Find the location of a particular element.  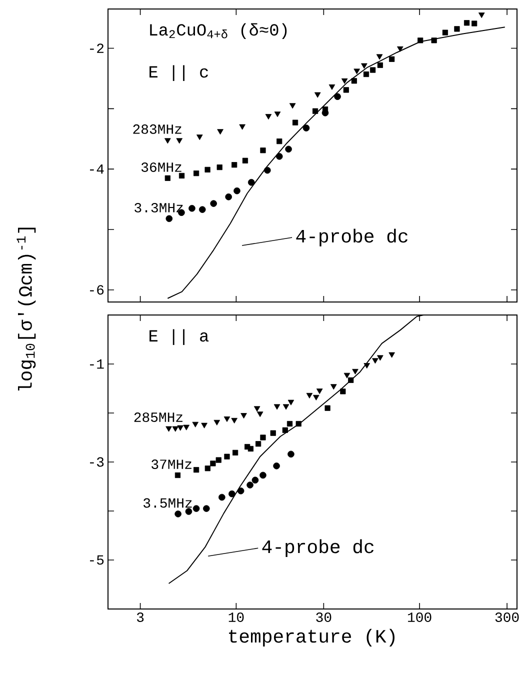

y-tick-label: -6 is located at coordinates (97, 290).